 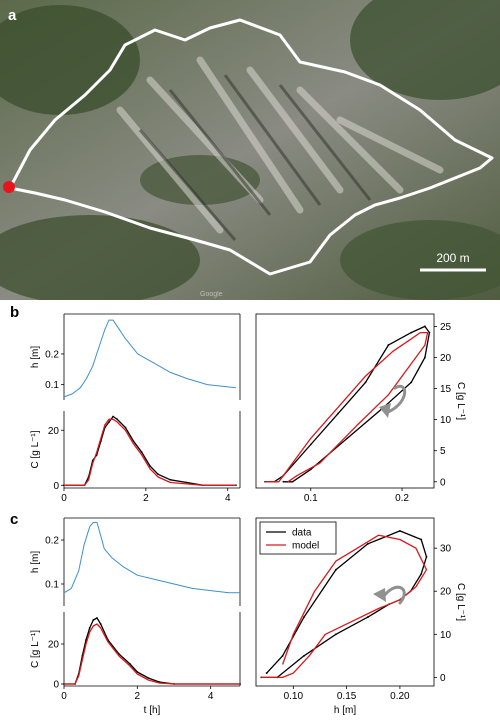 I want to click on chart-c-h: 0.1 0.2 h [m], so click(x=135, y=561).